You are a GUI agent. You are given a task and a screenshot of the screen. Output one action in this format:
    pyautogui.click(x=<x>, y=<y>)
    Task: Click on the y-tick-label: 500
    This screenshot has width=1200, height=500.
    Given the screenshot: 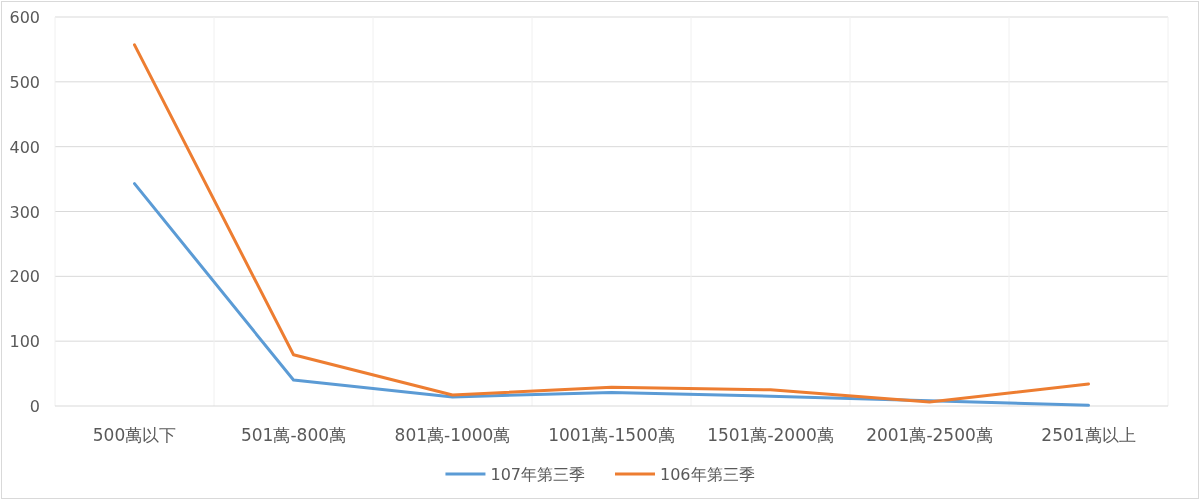 What is the action you would take?
    pyautogui.click(x=24, y=82)
    